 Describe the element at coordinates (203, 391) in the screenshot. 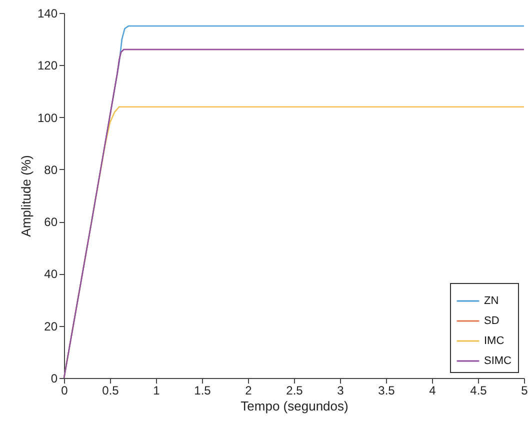

I see `x-tick-label: 1.5` at that location.